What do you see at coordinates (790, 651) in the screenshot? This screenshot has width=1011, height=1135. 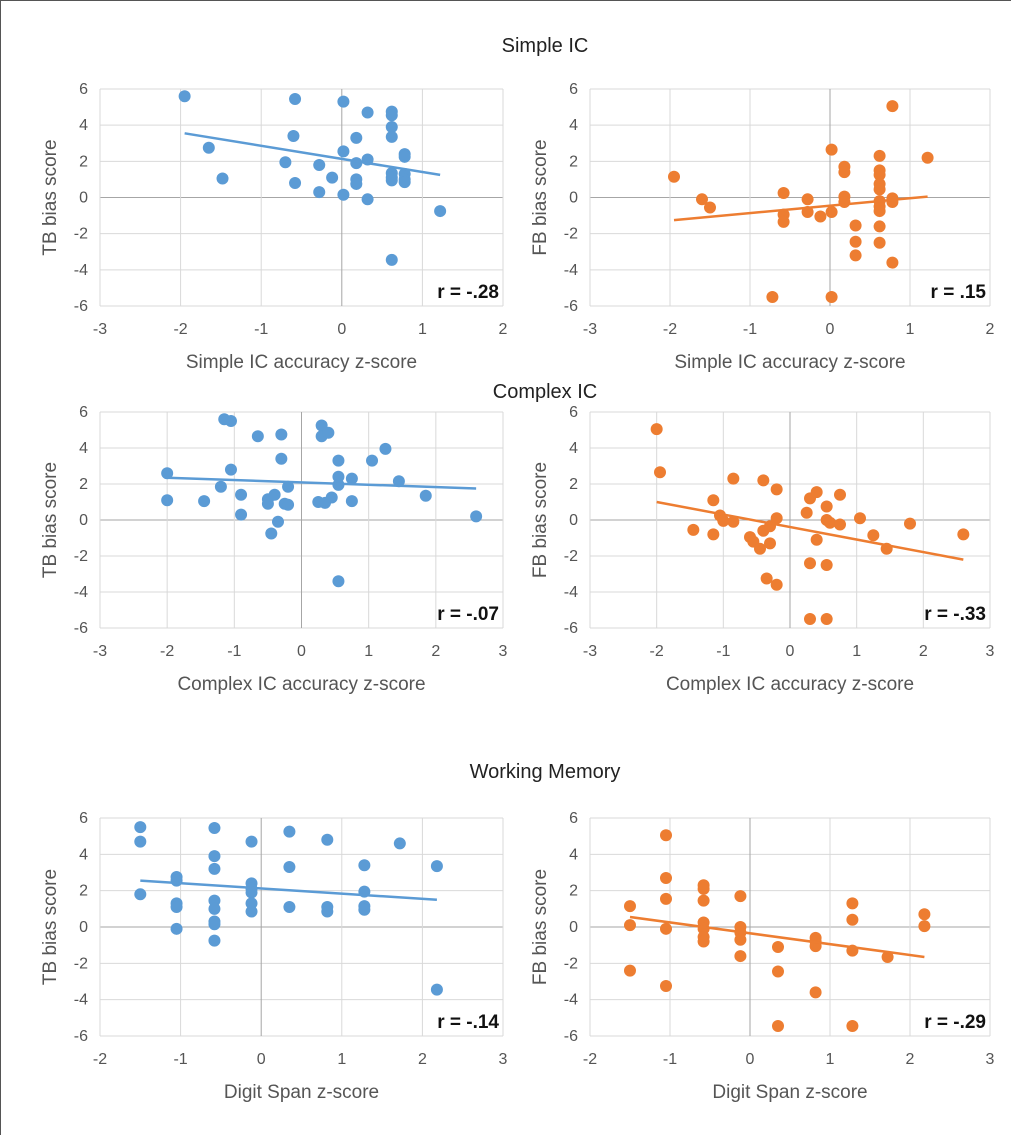 I see `x-tick-label: 0` at bounding box center [790, 651].